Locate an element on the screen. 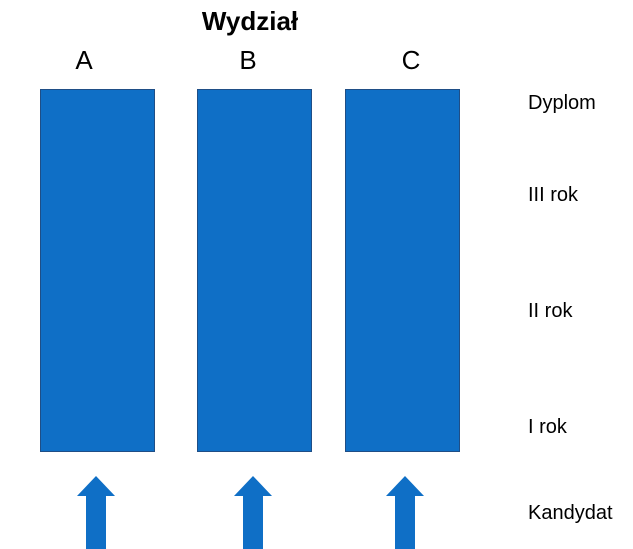 The image size is (633, 549). column-label-a: A is located at coordinates (84, 60).